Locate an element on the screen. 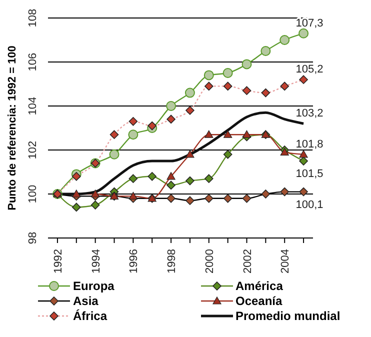 The width and height of the screenshot is (371, 337). legend-label: Europa is located at coordinates (93, 285).